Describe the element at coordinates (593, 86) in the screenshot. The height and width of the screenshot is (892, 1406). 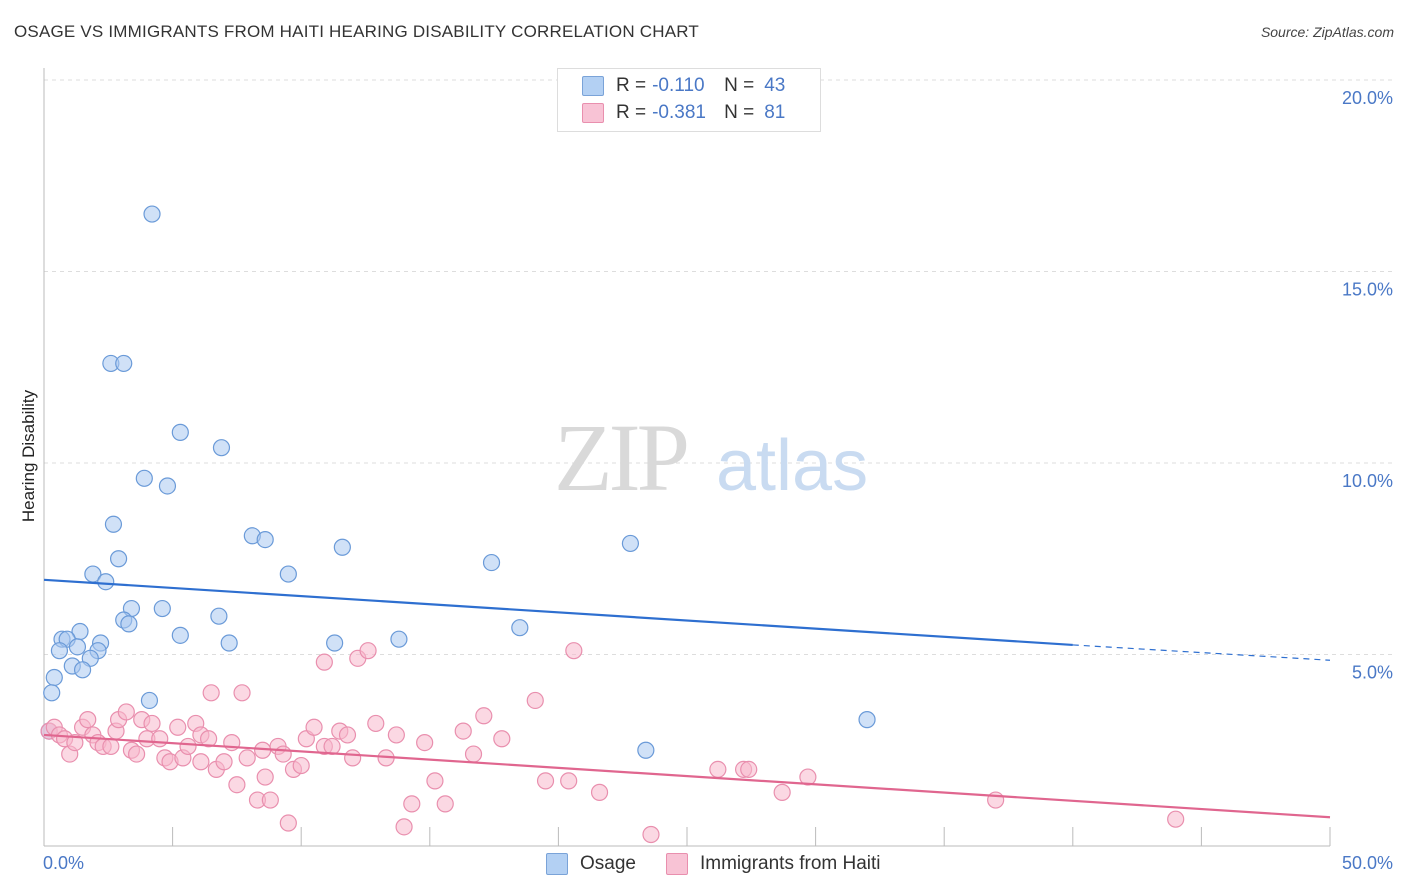
I see `osage-swatch` at that location.